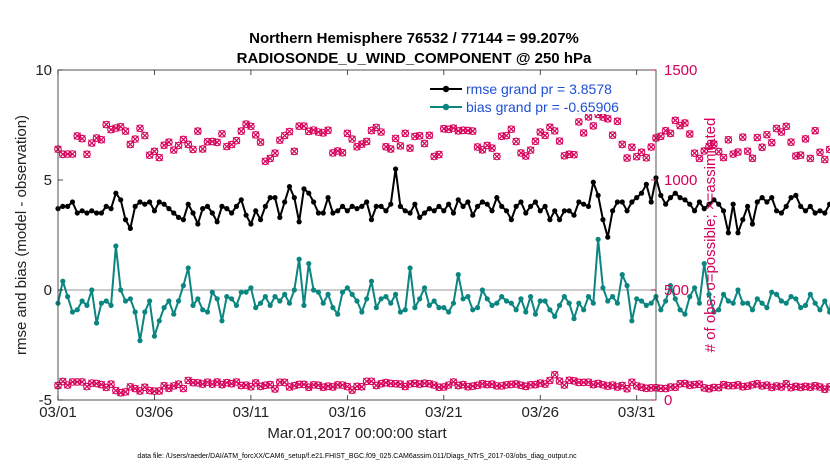 The height and width of the screenshot is (470, 830). Describe the element at coordinates (357, 433) in the screenshot. I see `x-axis-label: Mar.01,2017 00:00:00 start` at that location.